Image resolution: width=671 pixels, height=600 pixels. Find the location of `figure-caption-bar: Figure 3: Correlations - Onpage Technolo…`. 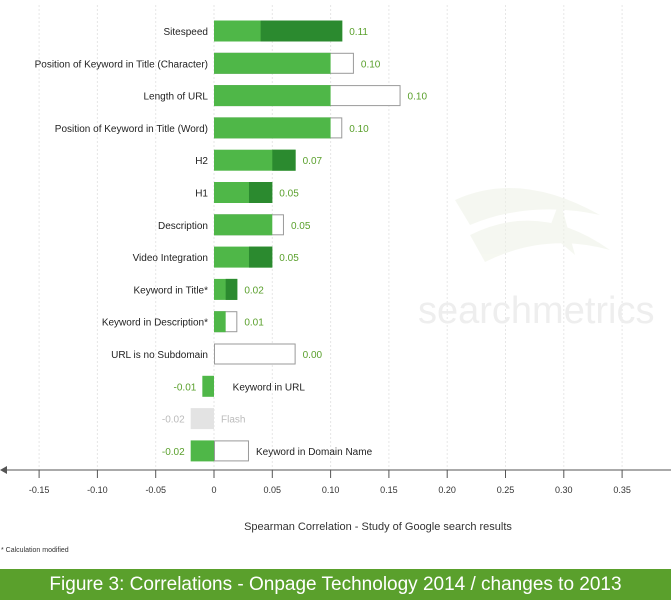

figure-caption-bar: Figure 3: Correlations - Onpage Technolo… is located at coordinates (335, 584).